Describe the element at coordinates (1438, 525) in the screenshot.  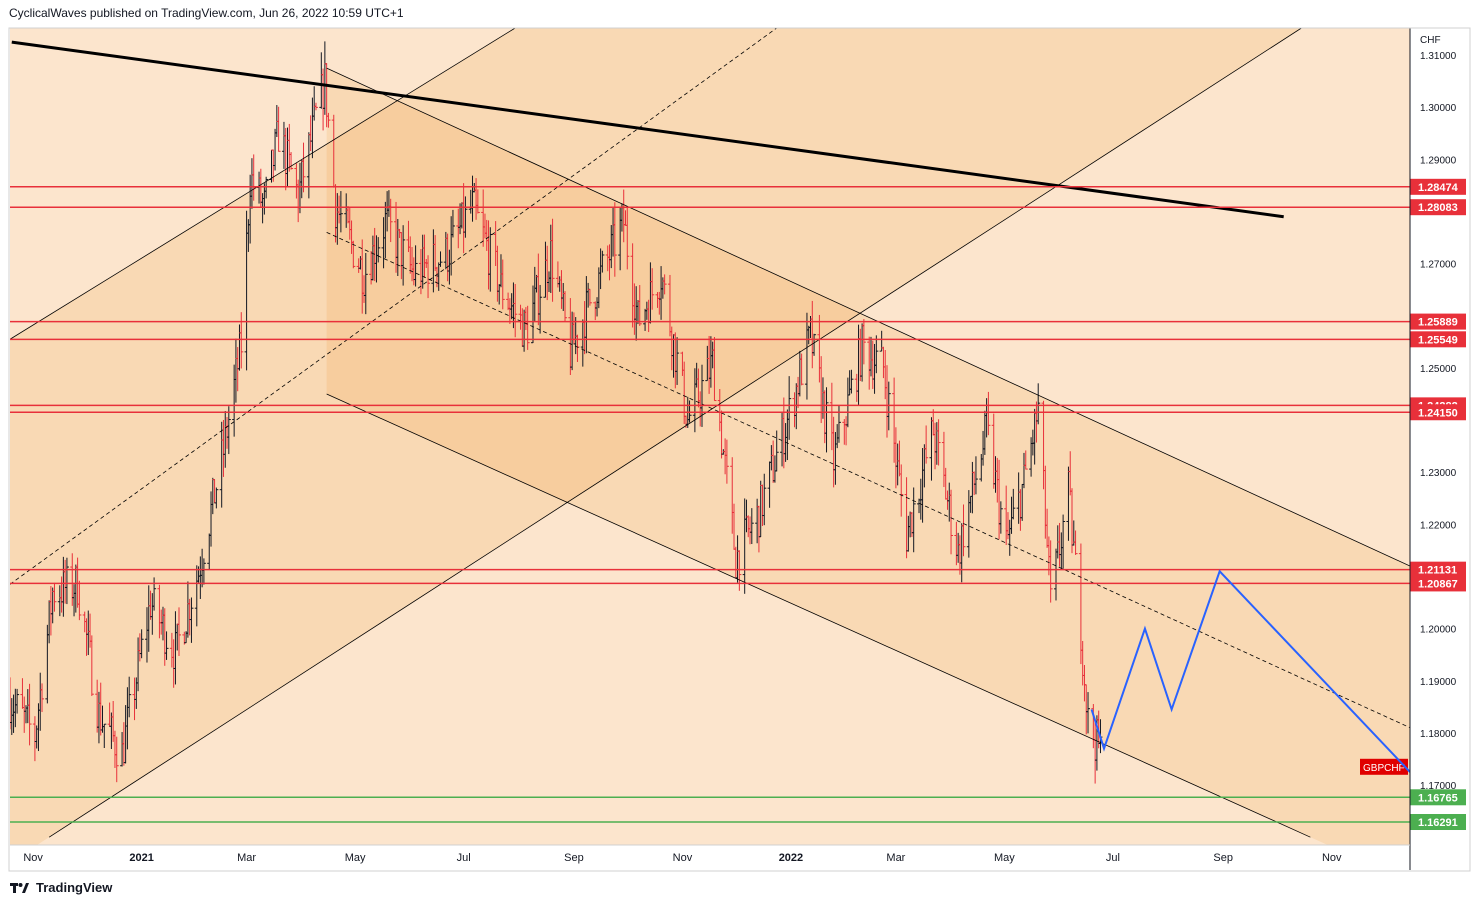
I see `y-tick-label: 1.22000` at that location.